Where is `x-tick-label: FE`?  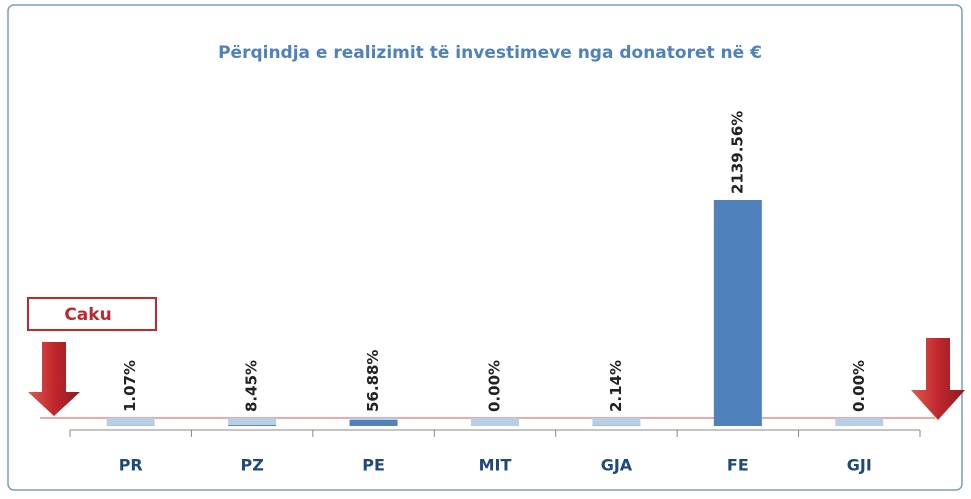
x-tick-label: FE is located at coordinates (738, 465).